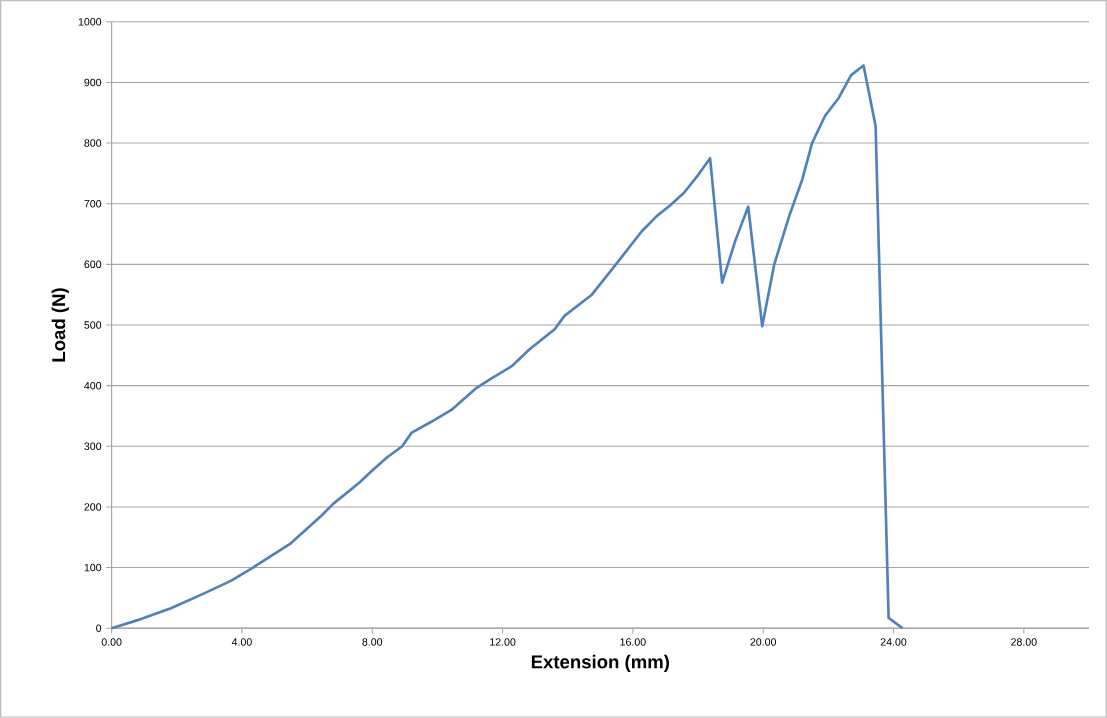  What do you see at coordinates (93, 567) in the screenshot?
I see `y-tick-label: 100` at bounding box center [93, 567].